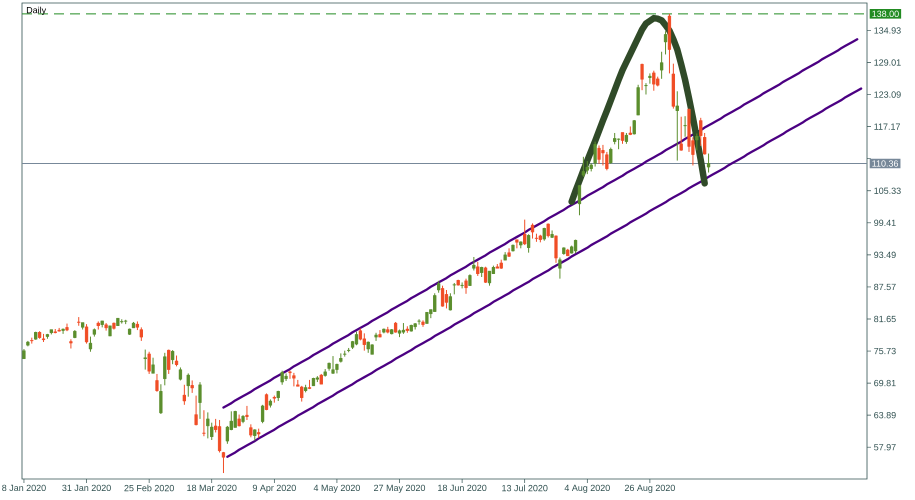 The width and height of the screenshot is (915, 500). What do you see at coordinates (885, 383) in the screenshot?
I see `y-tick-label: 69.81` at bounding box center [885, 383].